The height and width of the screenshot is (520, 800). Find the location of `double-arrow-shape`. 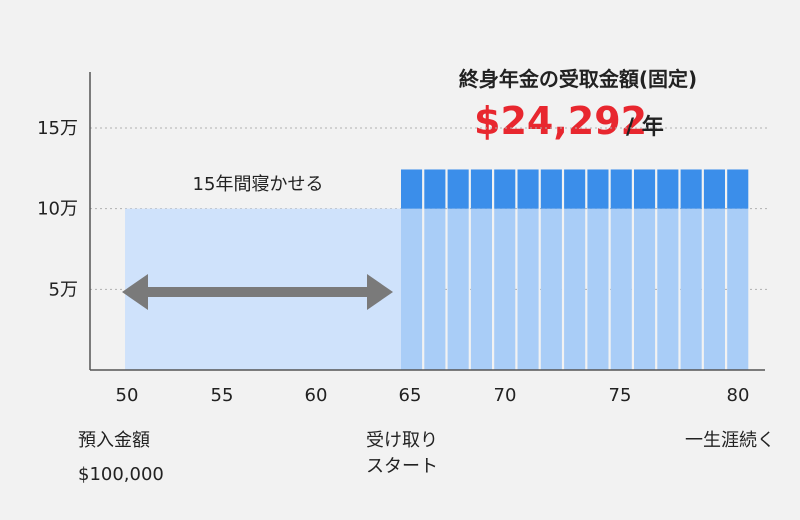

double-arrow-shape is located at coordinates (257, 292).